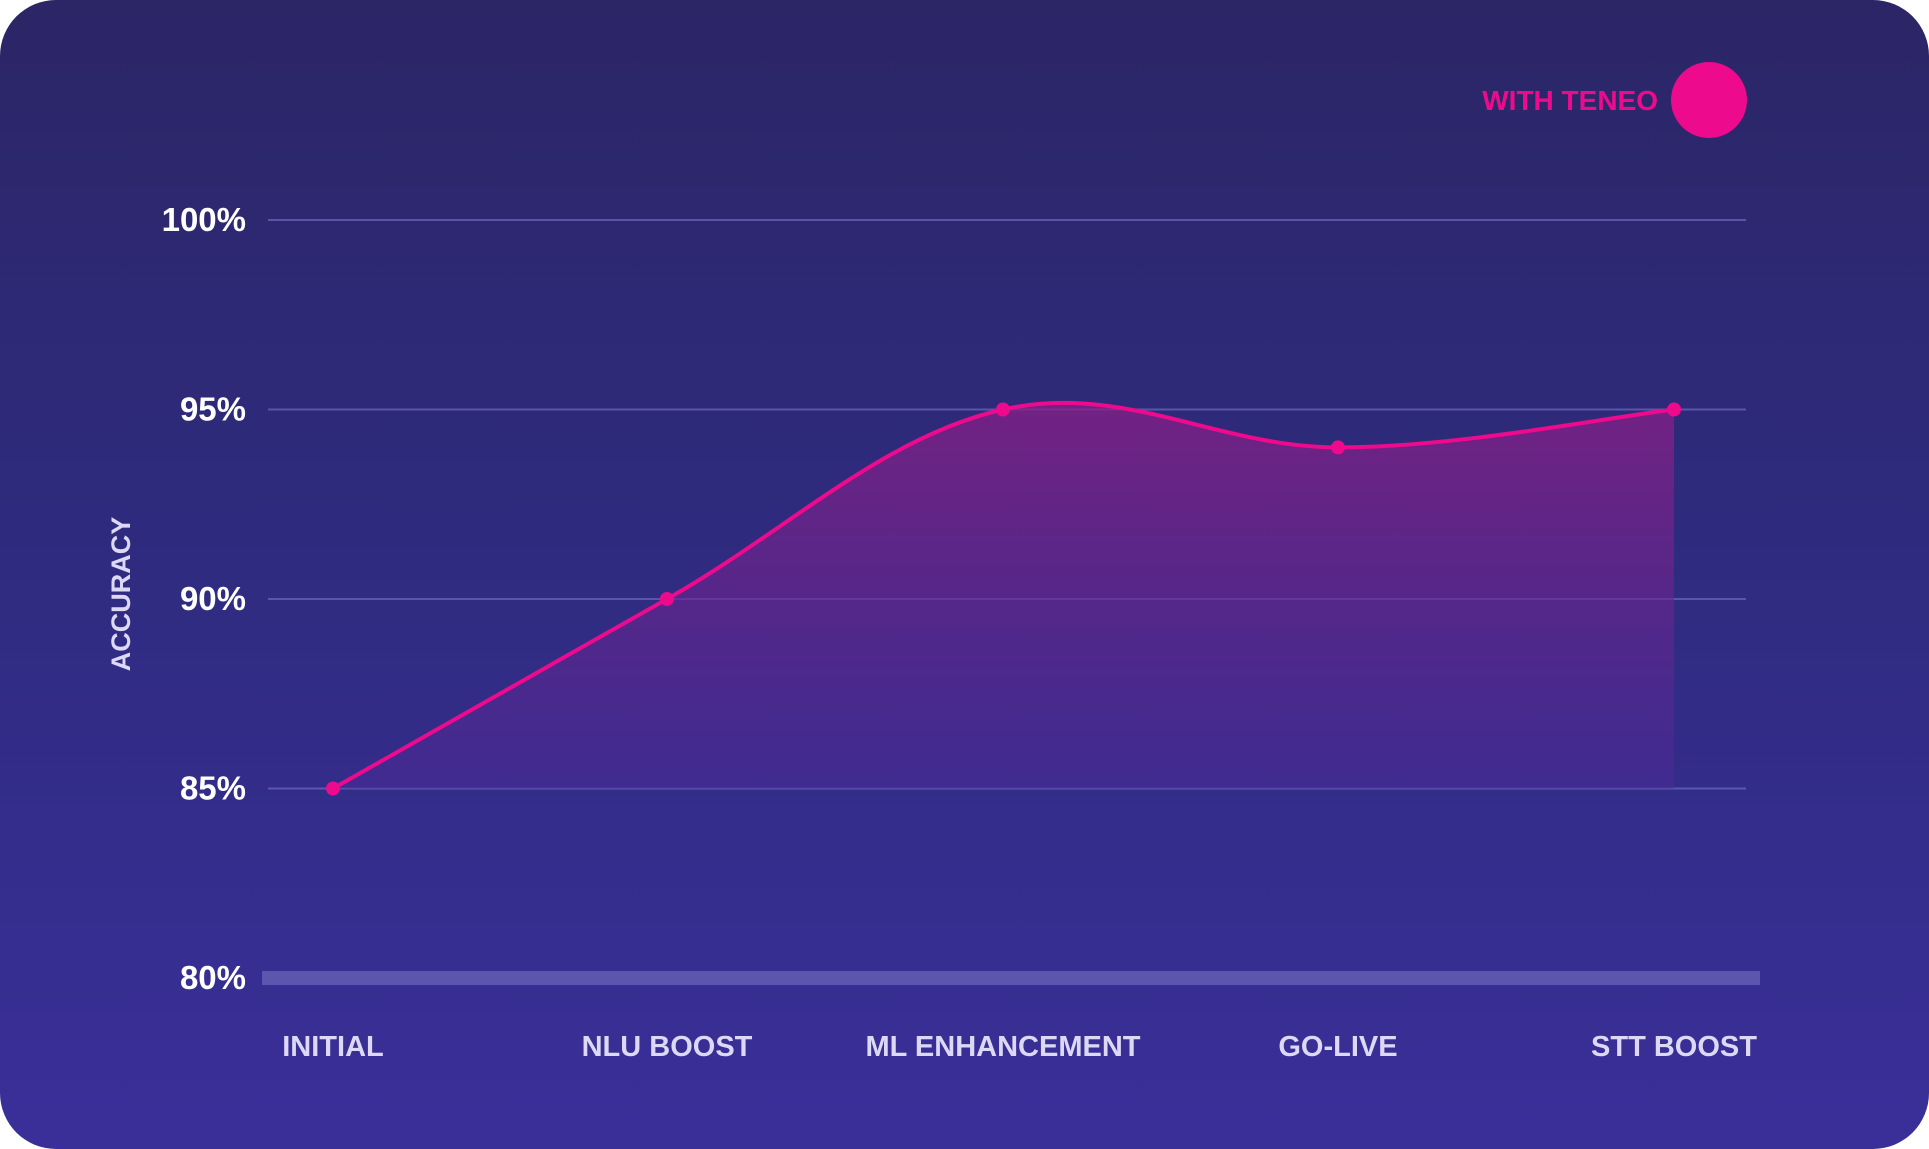  Describe the element at coordinates (1337, 1047) in the screenshot. I see `x-category-label: GO-LIVE` at that location.